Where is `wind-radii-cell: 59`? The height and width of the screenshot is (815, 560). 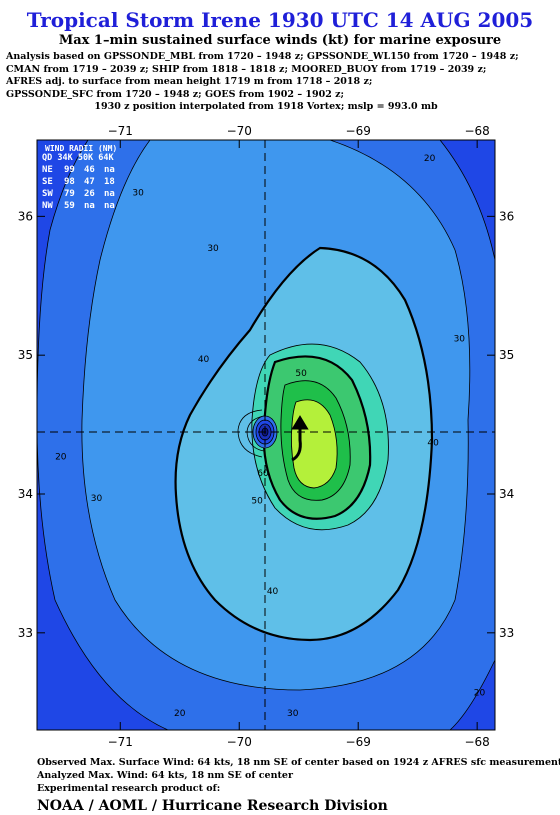 wind-radii-cell: 59 is located at coordinates (69, 206).